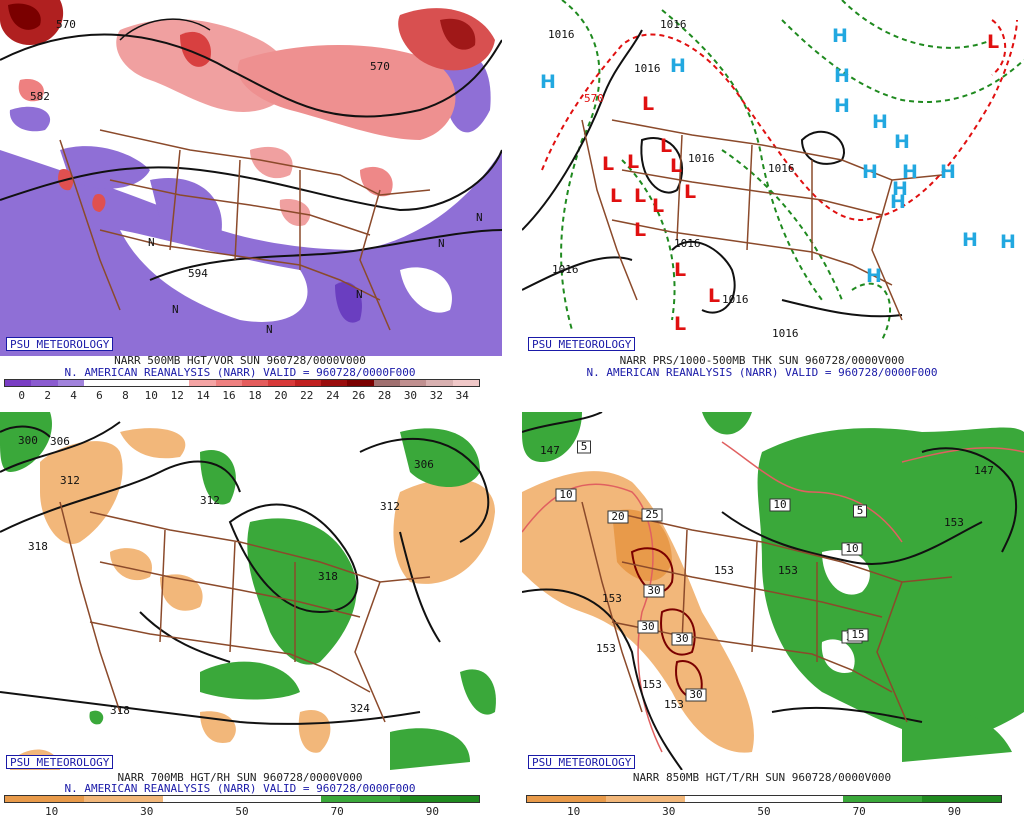  I want to click on product-title: NARR 850MB HGT/T/RH SUN 960728/0000V000, so click(762, 777).